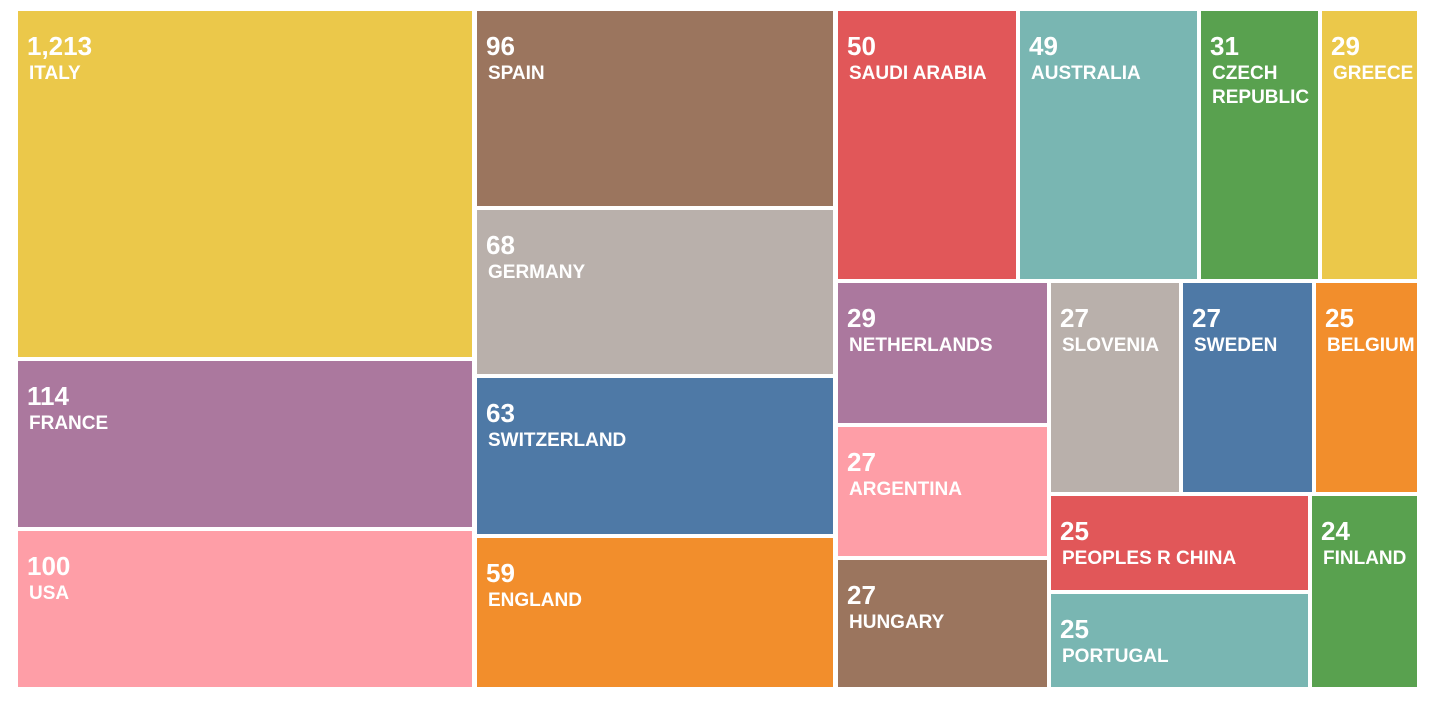 This screenshot has height=702, width=1430. I want to click on tile-value-sweden: 27, so click(1206, 318).